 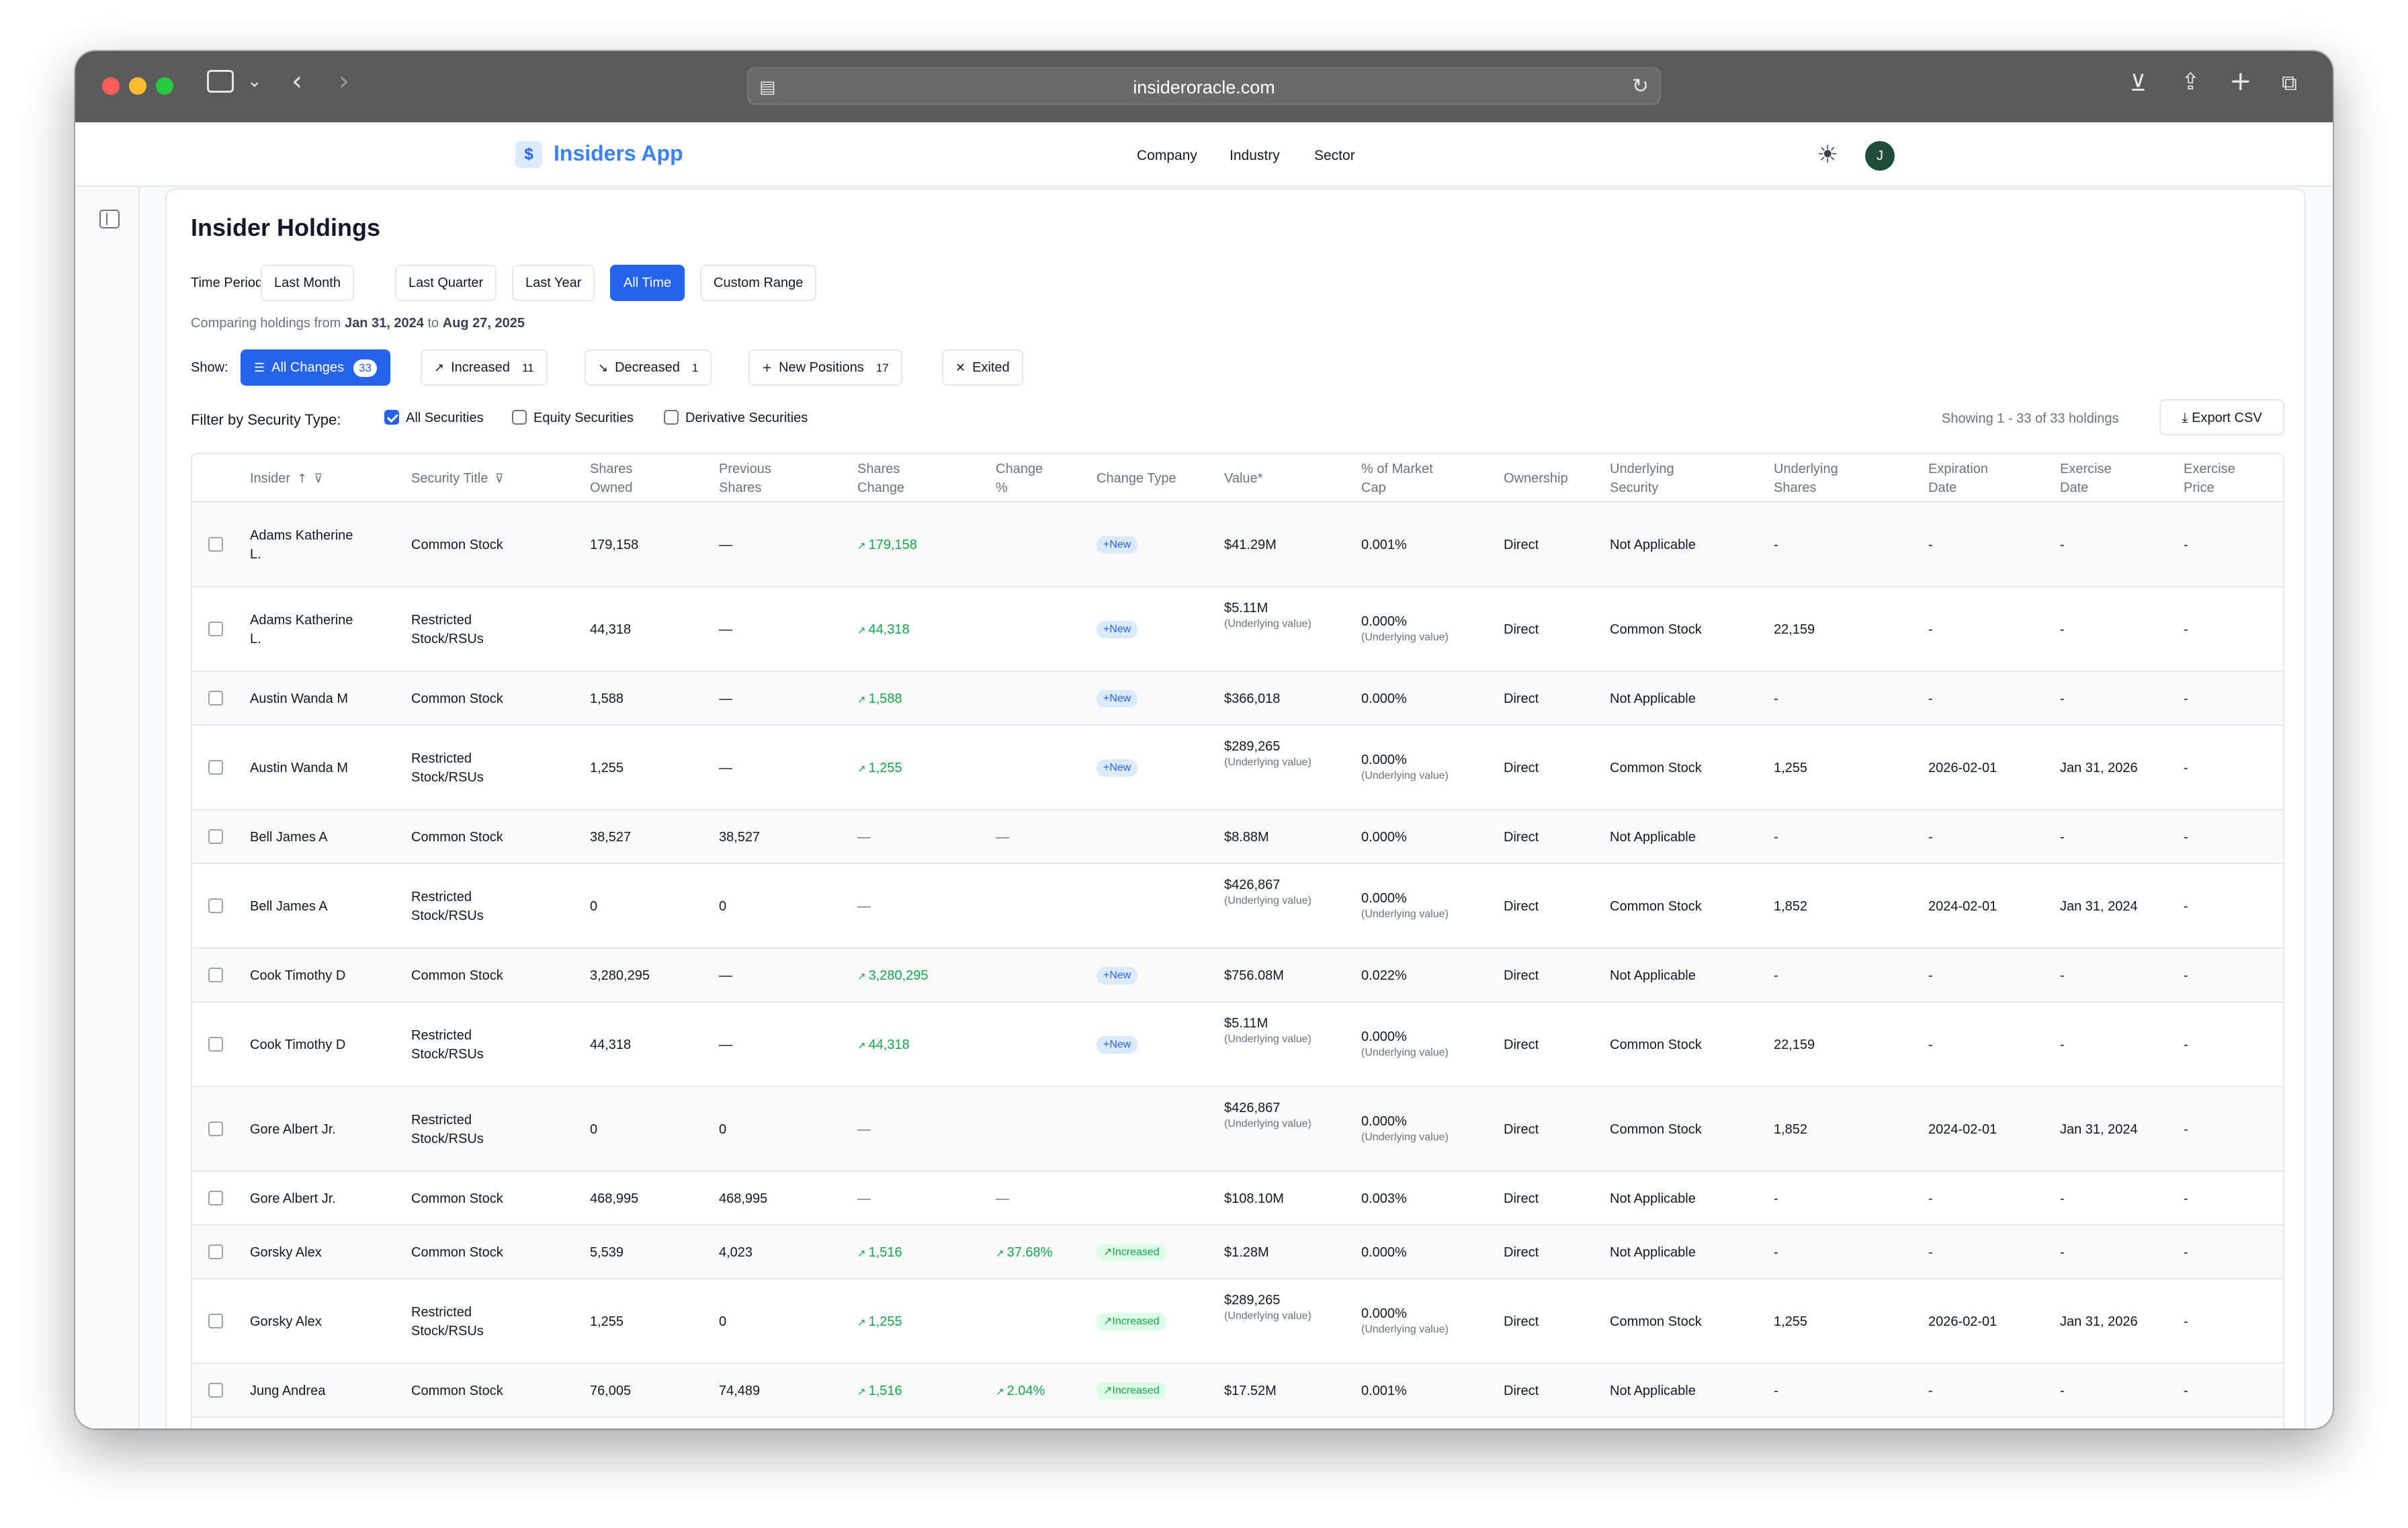 I want to click on sidebar-toggle-icon, so click(x=220, y=81).